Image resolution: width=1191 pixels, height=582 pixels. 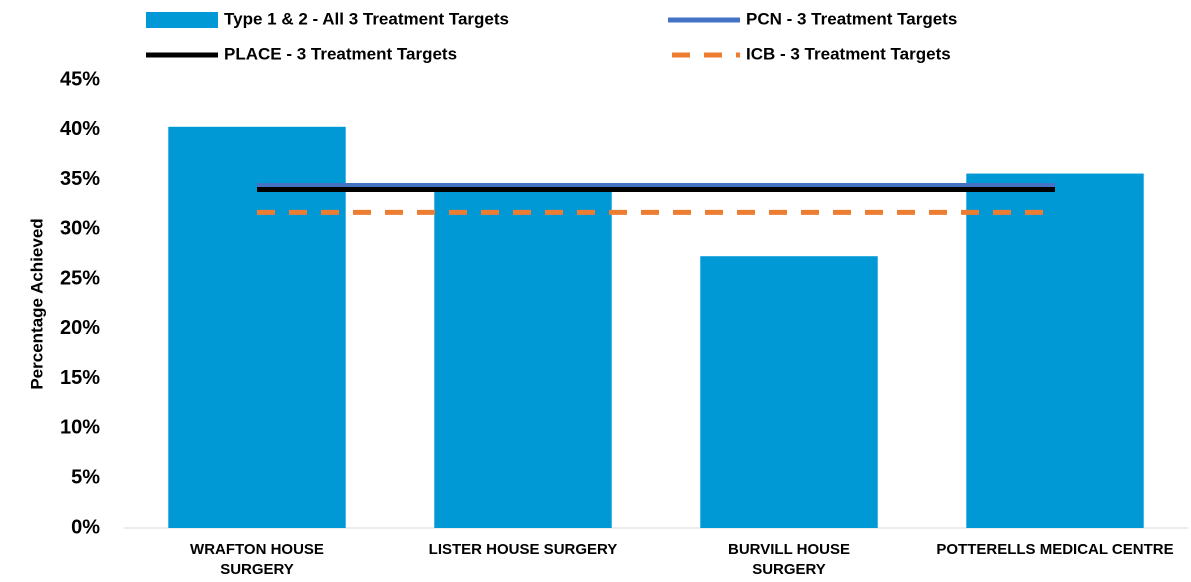 I want to click on y-tick-label: 30%, so click(x=80, y=229).